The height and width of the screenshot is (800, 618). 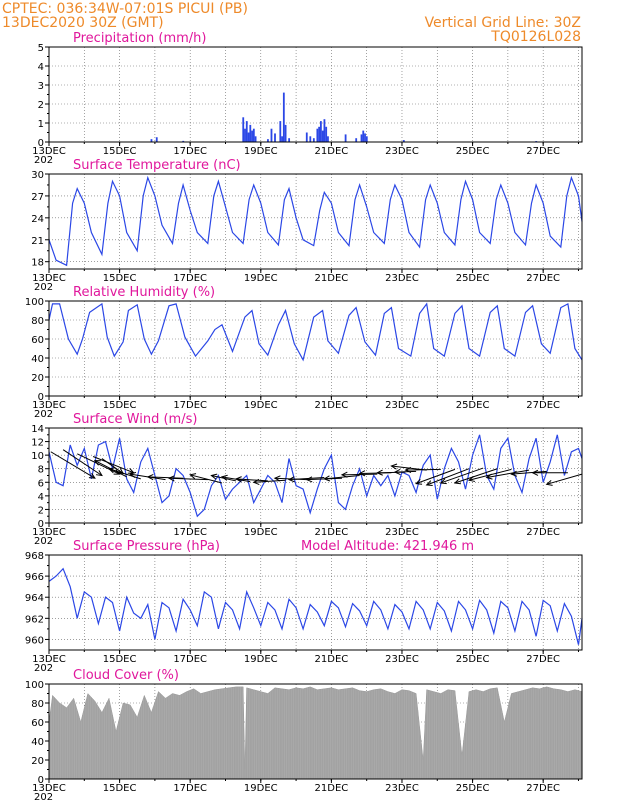 What do you see at coordinates (135, 419) in the screenshot?
I see `wind-title: Surface Wind (m/s)` at bounding box center [135, 419].